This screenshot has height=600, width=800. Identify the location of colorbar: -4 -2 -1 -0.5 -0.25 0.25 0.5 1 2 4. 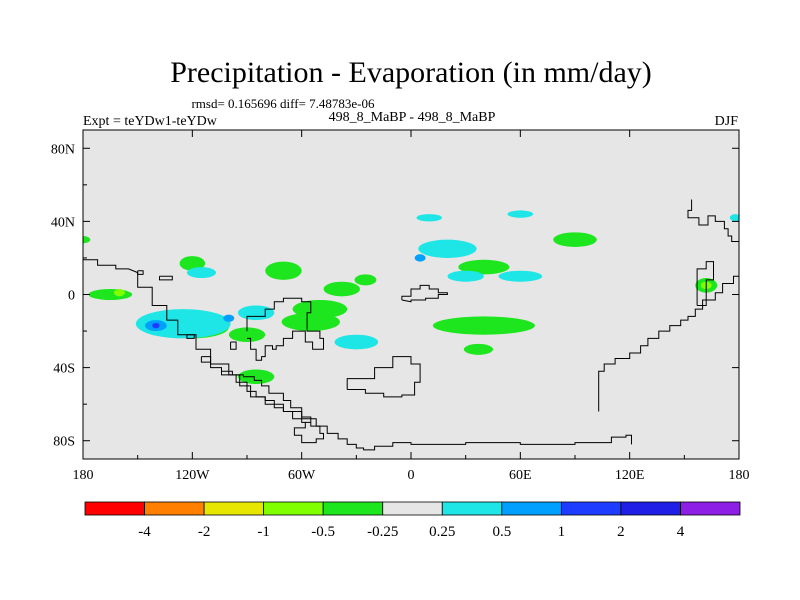
(412, 520).